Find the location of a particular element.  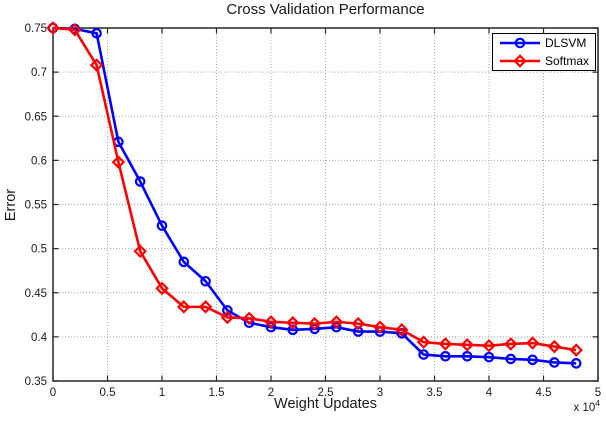

svg-text: 0.75 is located at coordinates (36, 29).